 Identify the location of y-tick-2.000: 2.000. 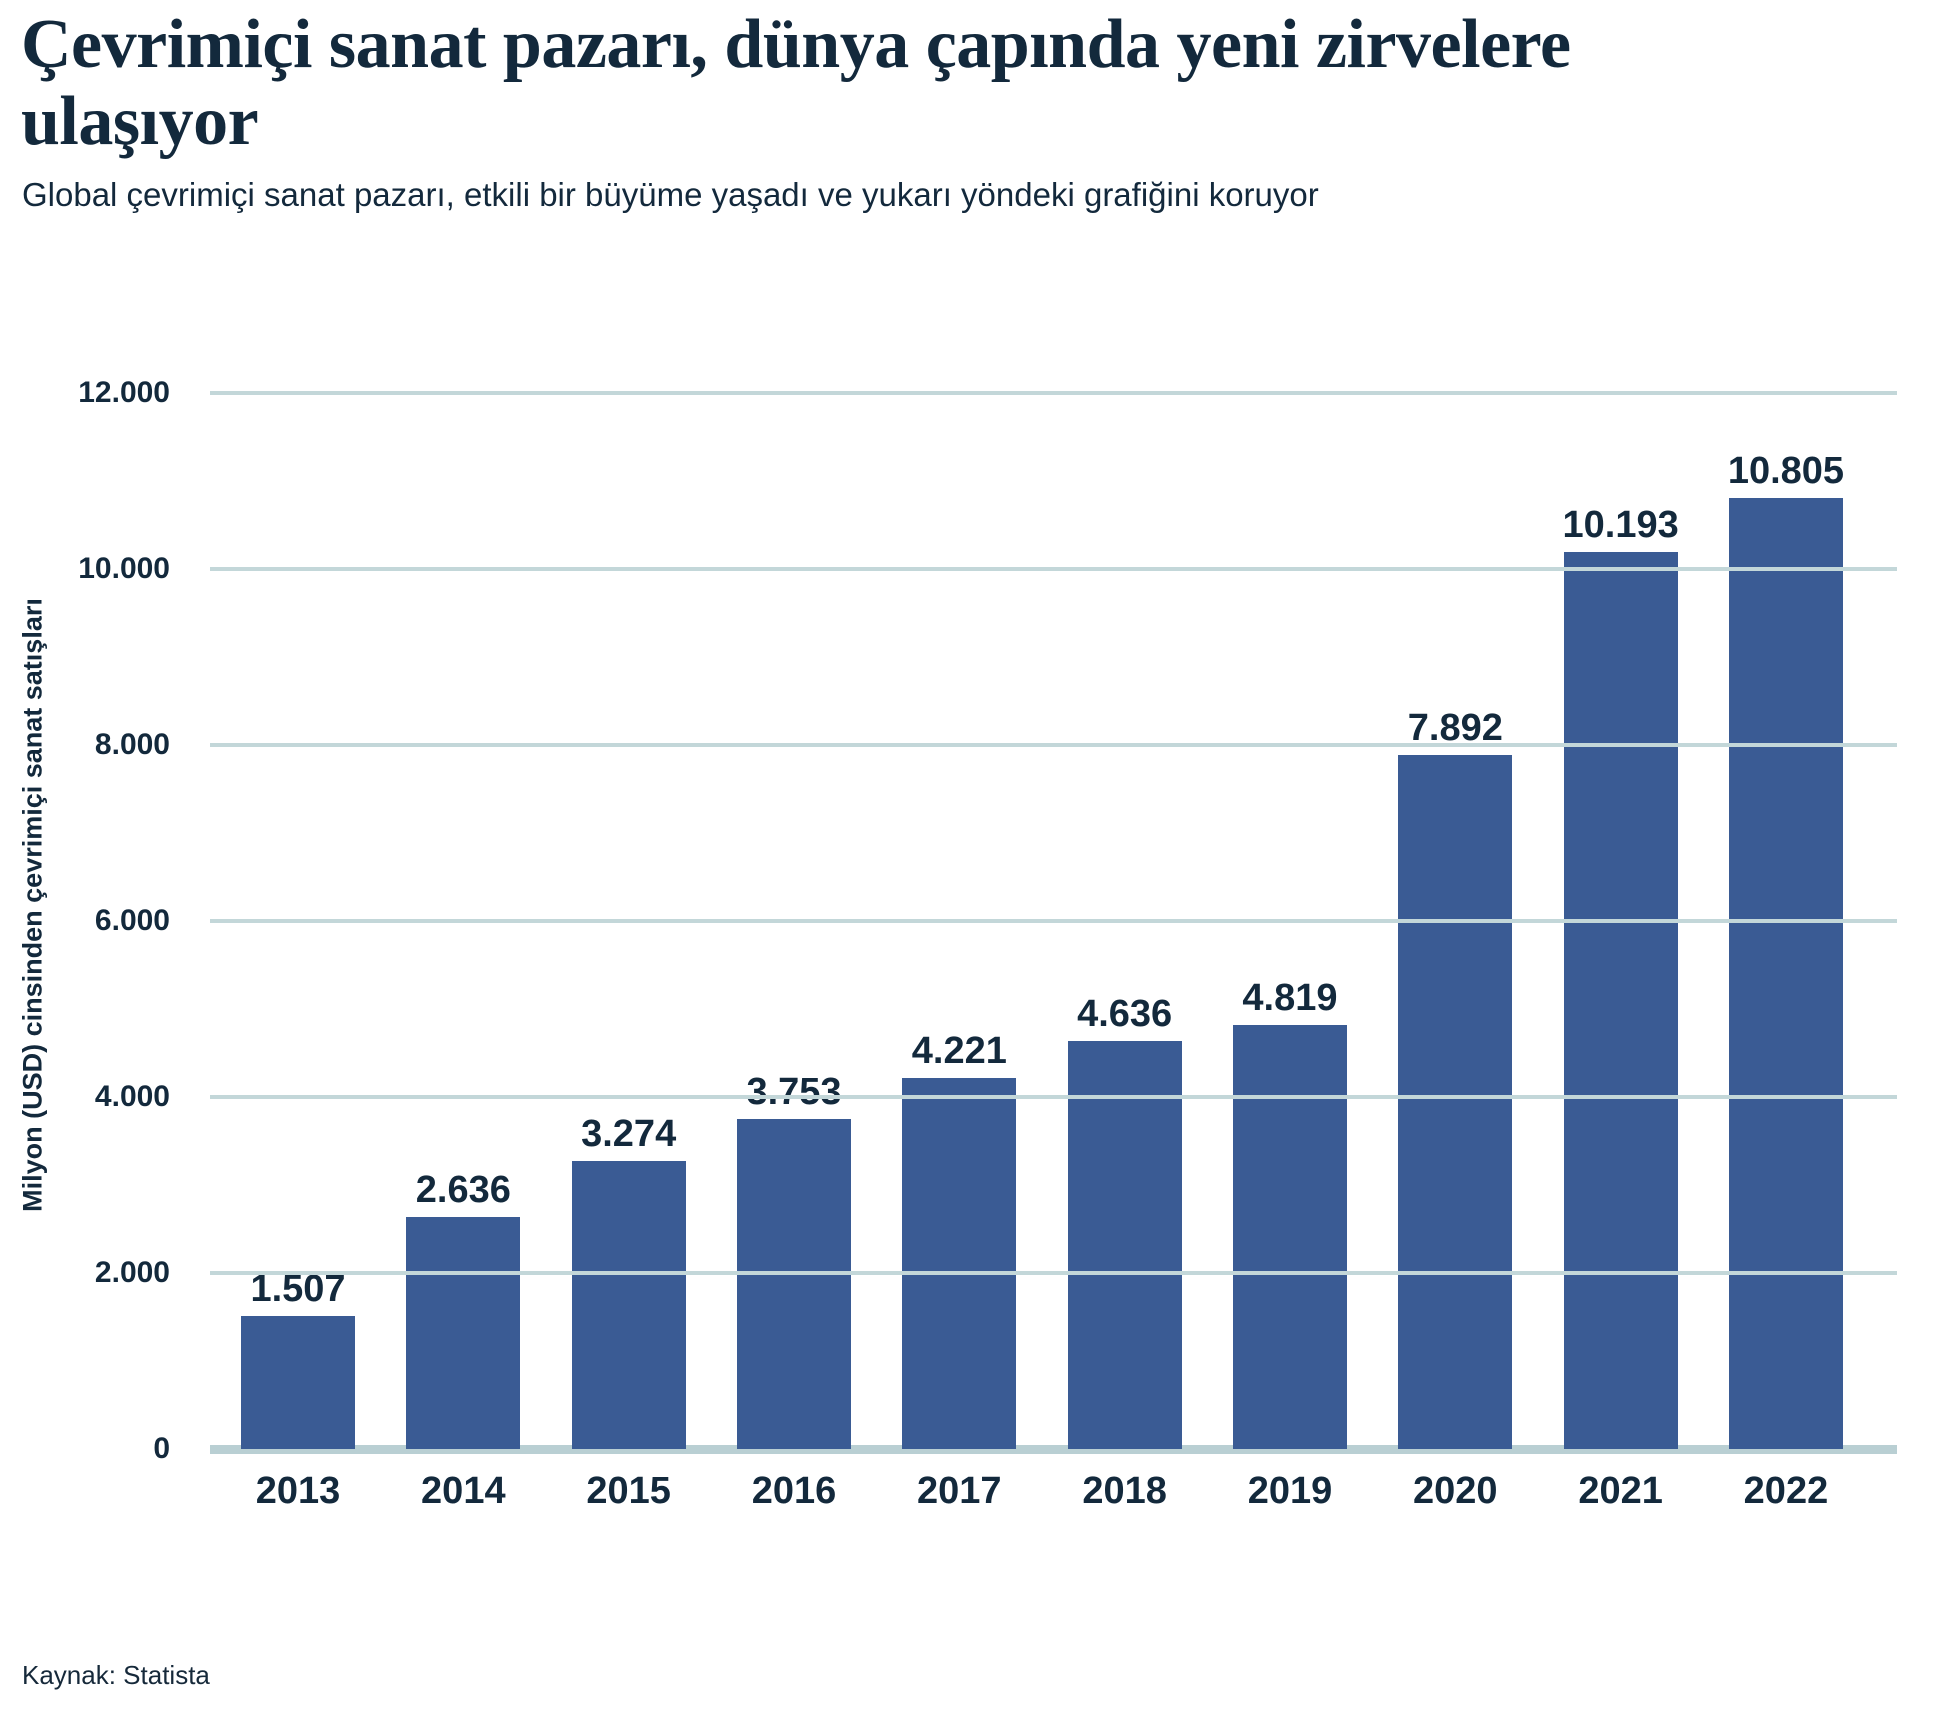
(132, 1272).